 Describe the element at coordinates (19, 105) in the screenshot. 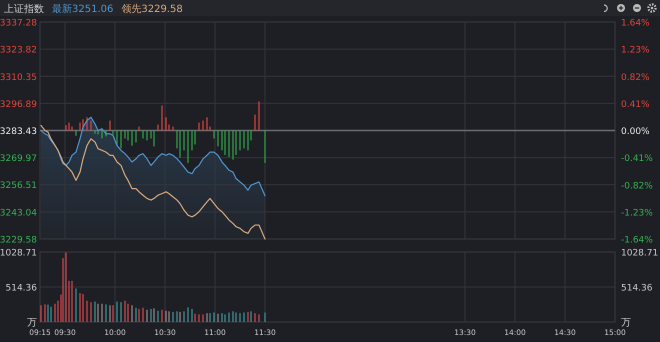

I see `y-tick-label: 3296.89` at that location.